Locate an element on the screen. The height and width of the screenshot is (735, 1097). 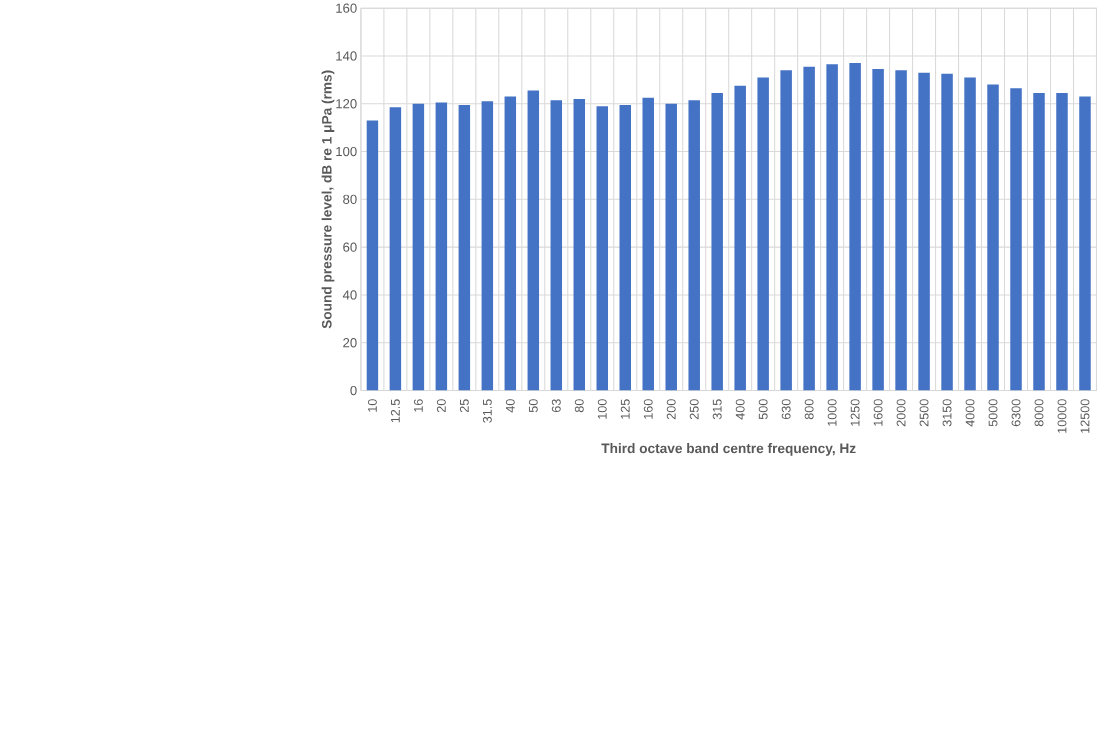
x-tick-label: 125 is located at coordinates (625, 409).